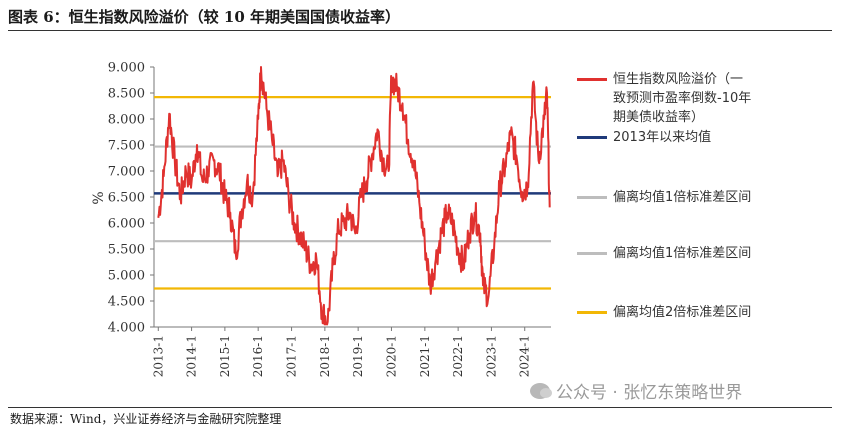  I want to click on y-axis-label: %, so click(99, 197).